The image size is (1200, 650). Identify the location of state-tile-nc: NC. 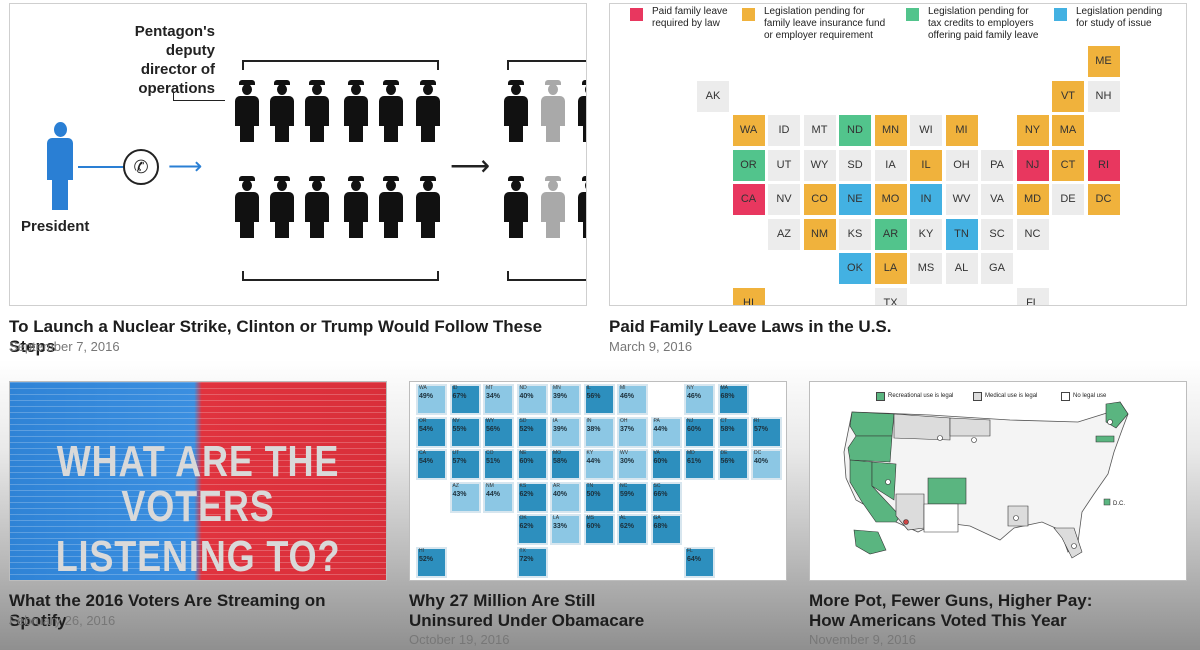
(1032, 234).